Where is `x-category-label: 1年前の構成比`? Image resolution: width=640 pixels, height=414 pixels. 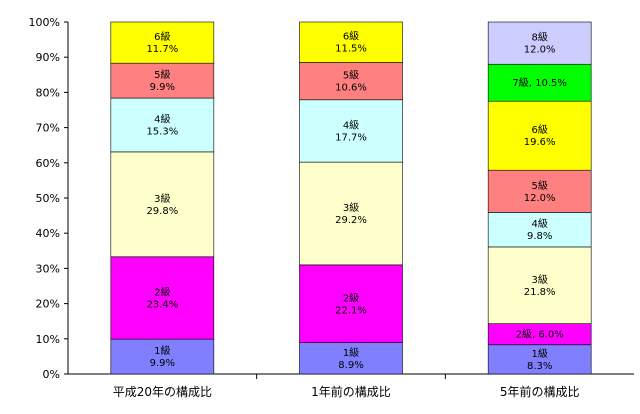
x-category-label: 1年前の構成比 is located at coordinates (351, 391).